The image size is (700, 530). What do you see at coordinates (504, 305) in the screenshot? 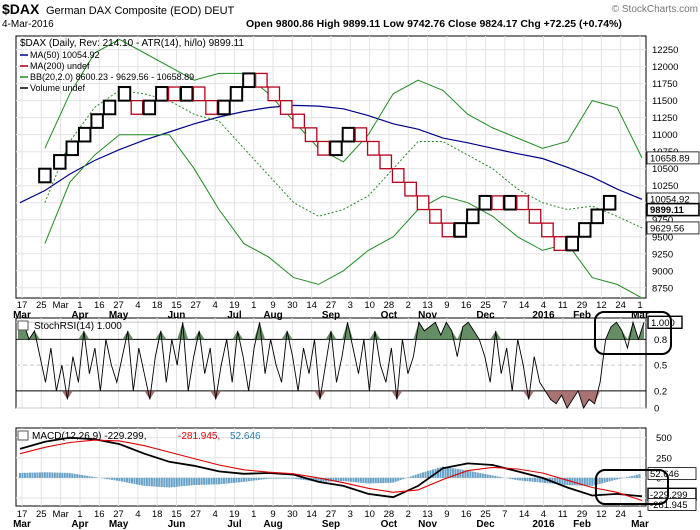
I see `date-tick-label: 7` at bounding box center [504, 305].